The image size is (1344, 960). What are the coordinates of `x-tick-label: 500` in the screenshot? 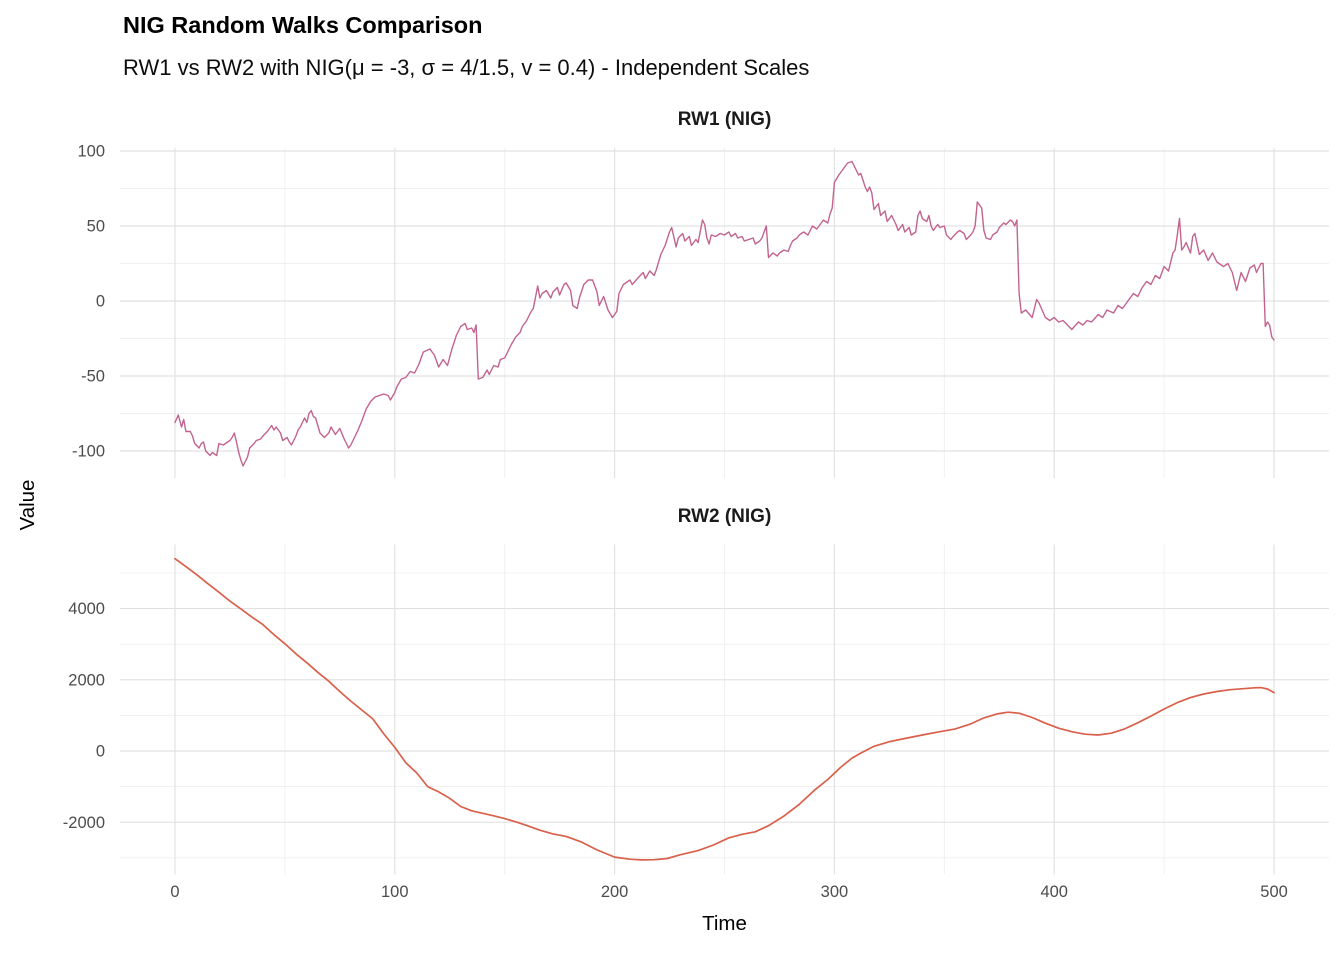 It's located at (1274, 892).